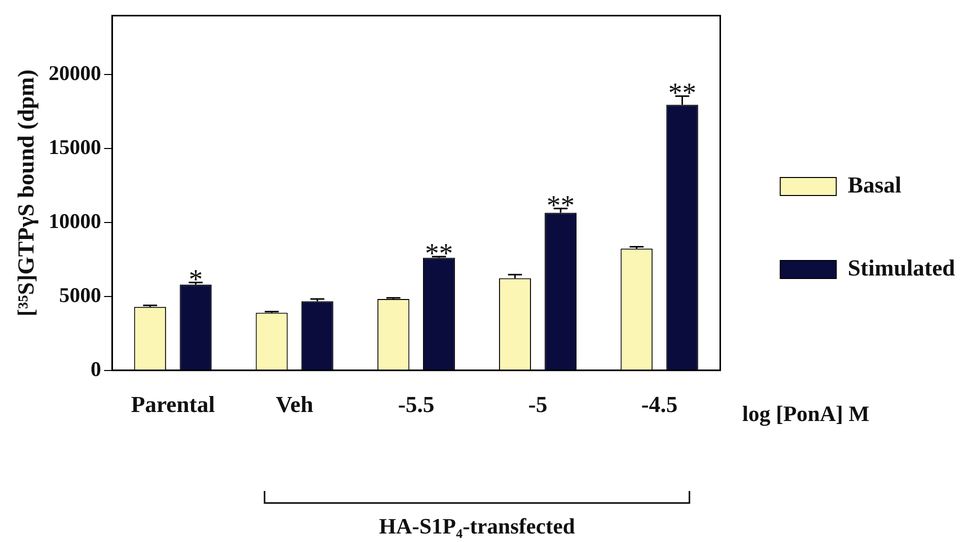  Describe the element at coordinates (75, 73) in the screenshot. I see `y-tick-label: 20000` at that location.